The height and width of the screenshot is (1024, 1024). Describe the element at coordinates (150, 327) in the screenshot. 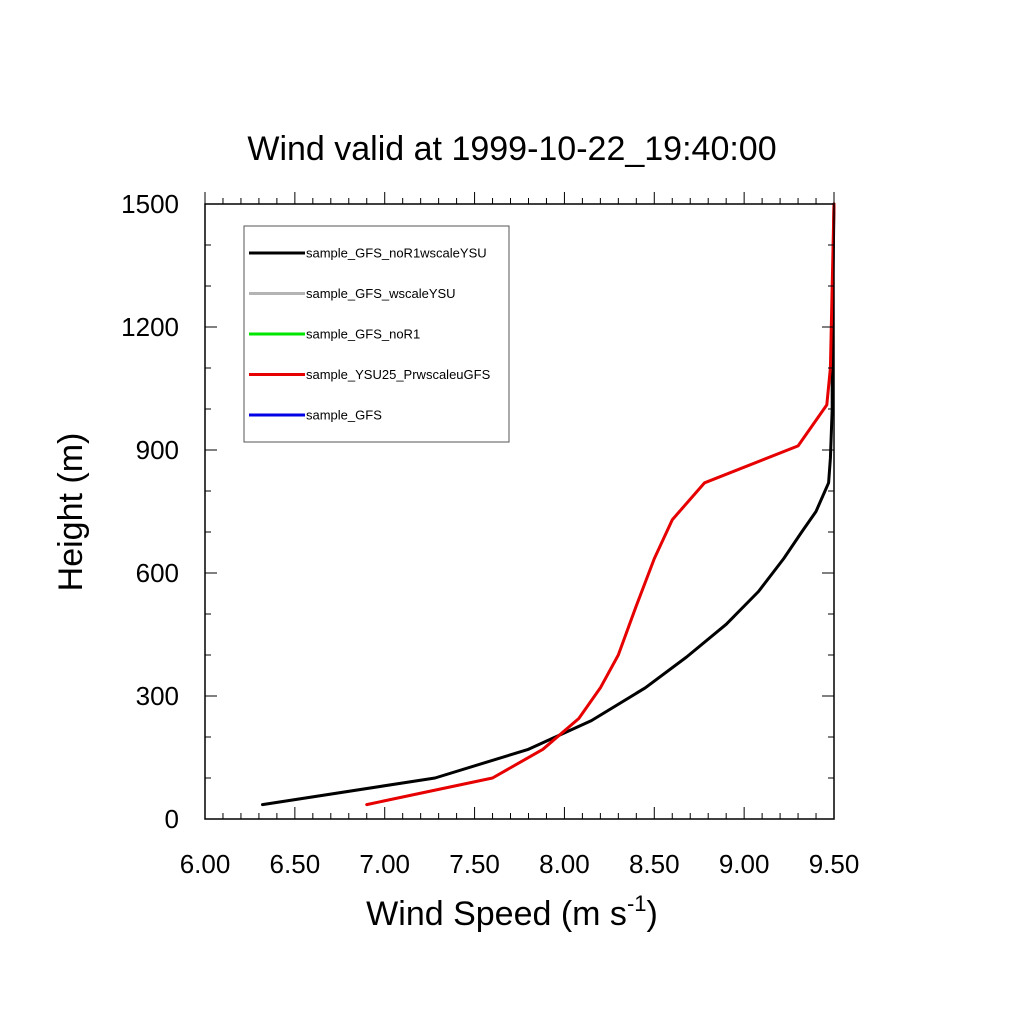

I see `y-tick-label: 1200` at that location.